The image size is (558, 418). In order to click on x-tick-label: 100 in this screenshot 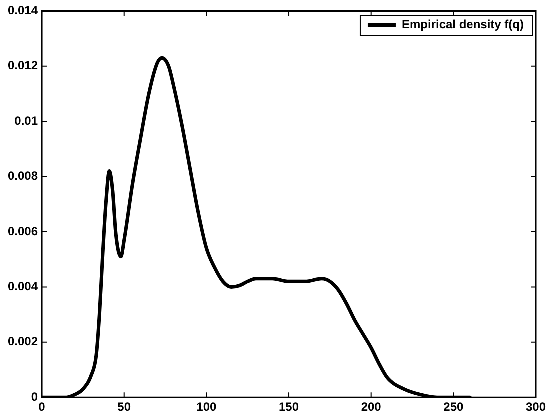, I will do `click(207, 407)`.